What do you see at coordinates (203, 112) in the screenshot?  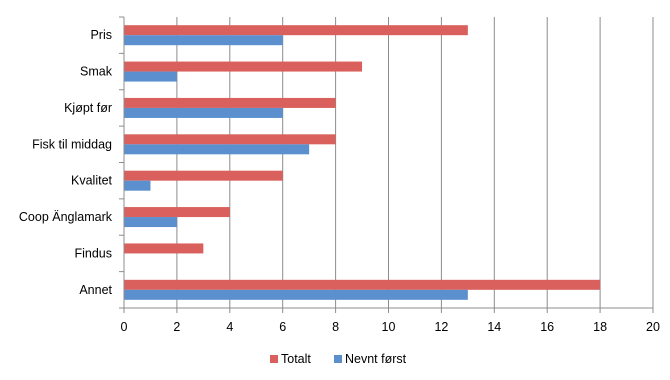 I see `bar-nevnt-forst-kjopt-for` at bounding box center [203, 112].